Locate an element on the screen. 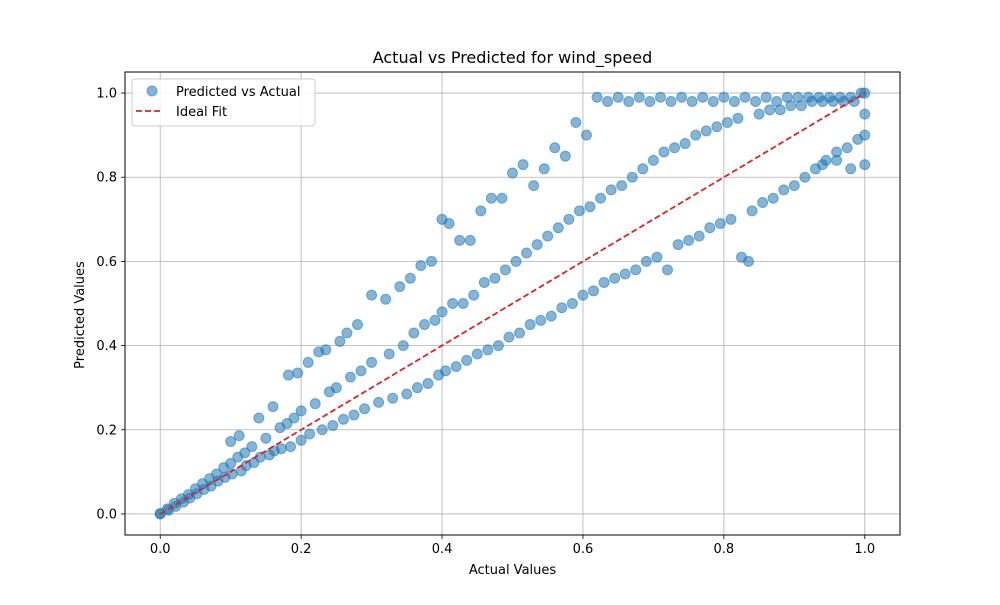 The height and width of the screenshot is (605, 1000). legend-box is located at coordinates (223, 102).